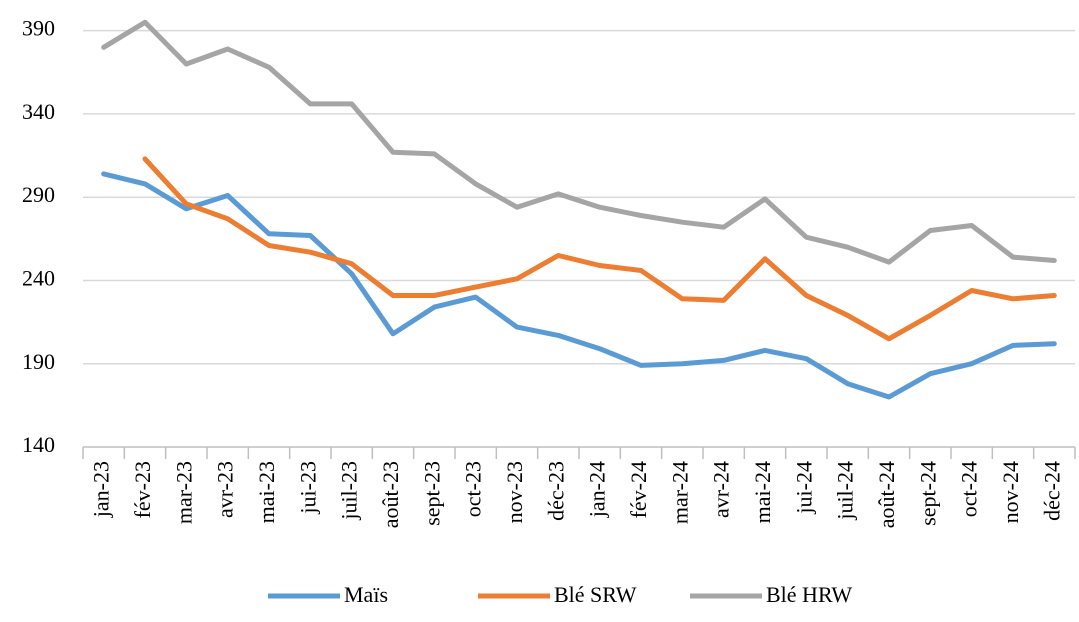 The image size is (1079, 622). I want to click on y-tick-label: 140, so click(38, 444).